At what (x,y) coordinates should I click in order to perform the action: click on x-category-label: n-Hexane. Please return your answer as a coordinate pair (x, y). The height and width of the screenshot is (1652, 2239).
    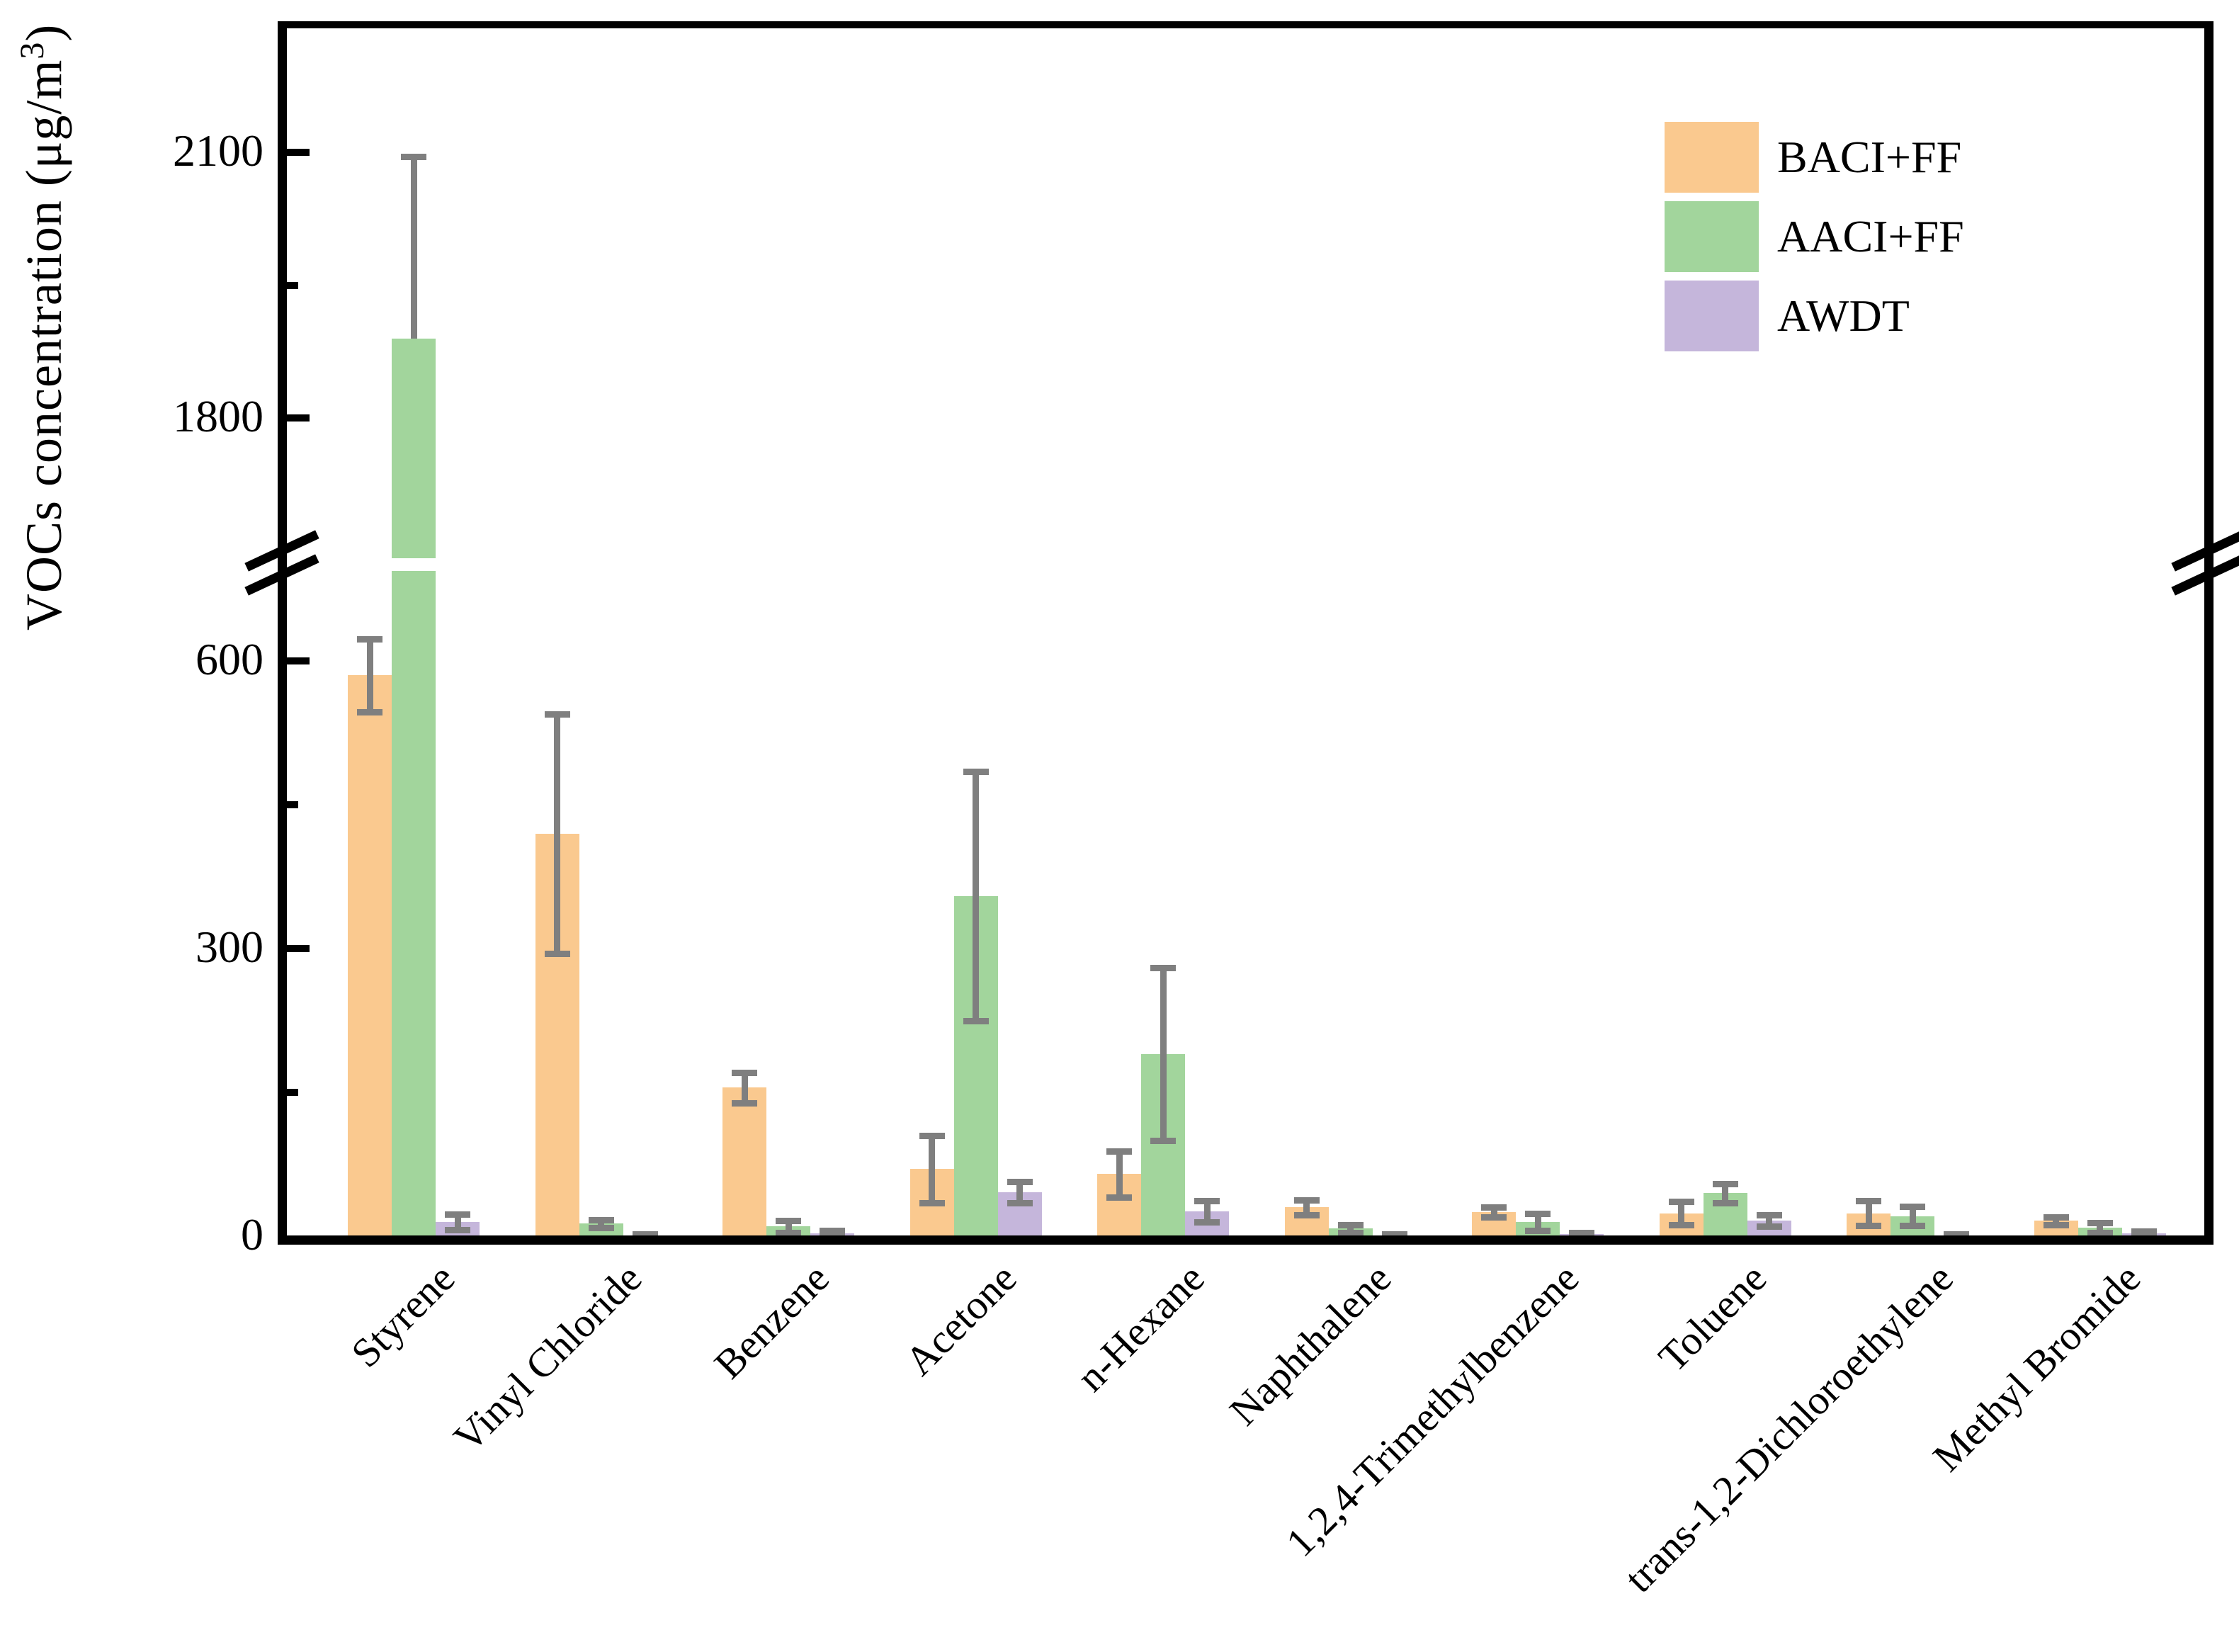
    Looking at the image, I should click on (1140, 1328).